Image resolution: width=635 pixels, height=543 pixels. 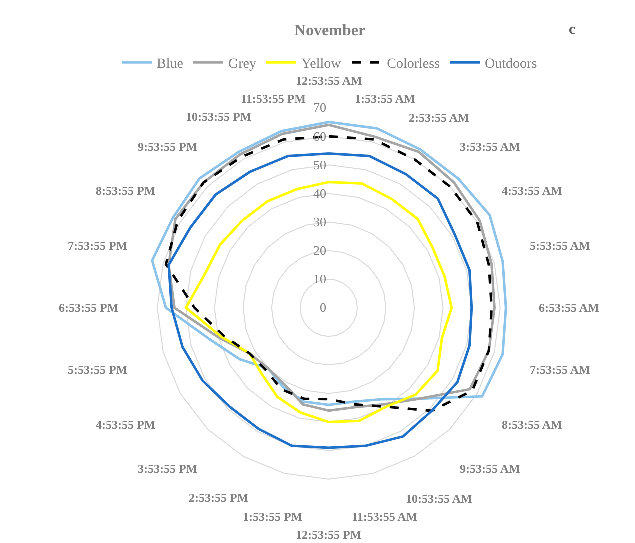 I want to click on y-tick-label: 40, so click(x=320, y=193).